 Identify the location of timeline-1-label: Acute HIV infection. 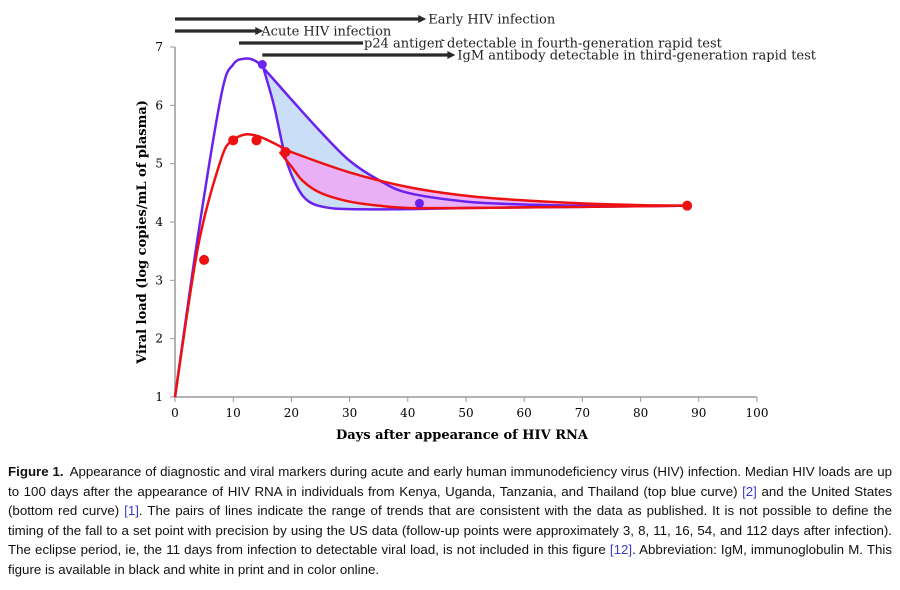
(326, 32).